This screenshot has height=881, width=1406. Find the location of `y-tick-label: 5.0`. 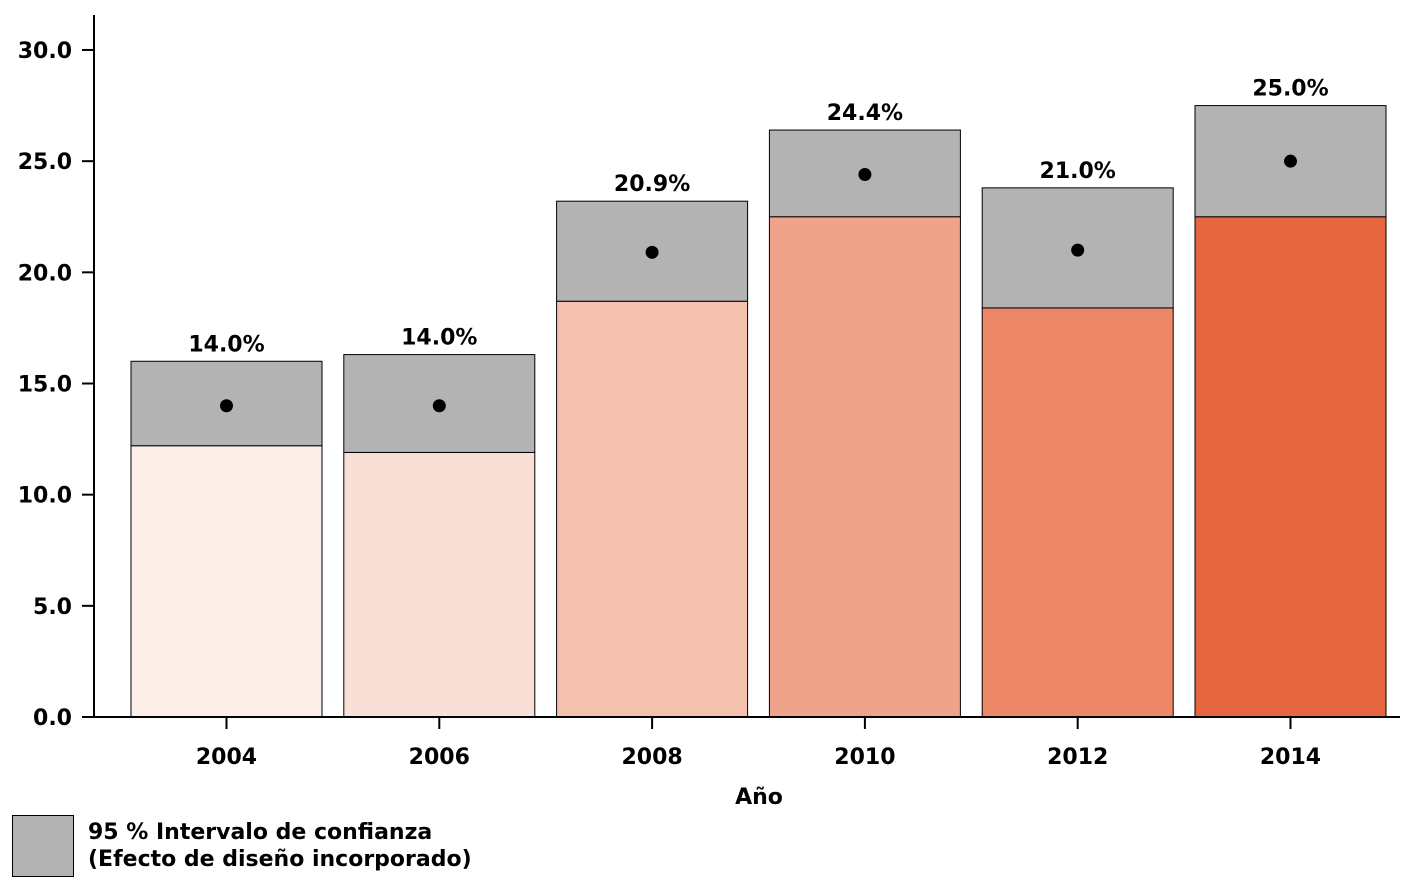

y-tick-label: 5.0 is located at coordinates (52, 607).